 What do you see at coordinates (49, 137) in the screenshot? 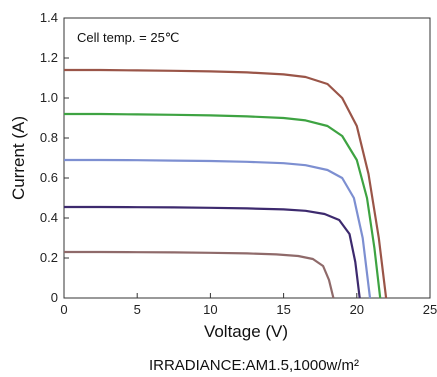
I see `y-tick-label: 0.8` at bounding box center [49, 137].